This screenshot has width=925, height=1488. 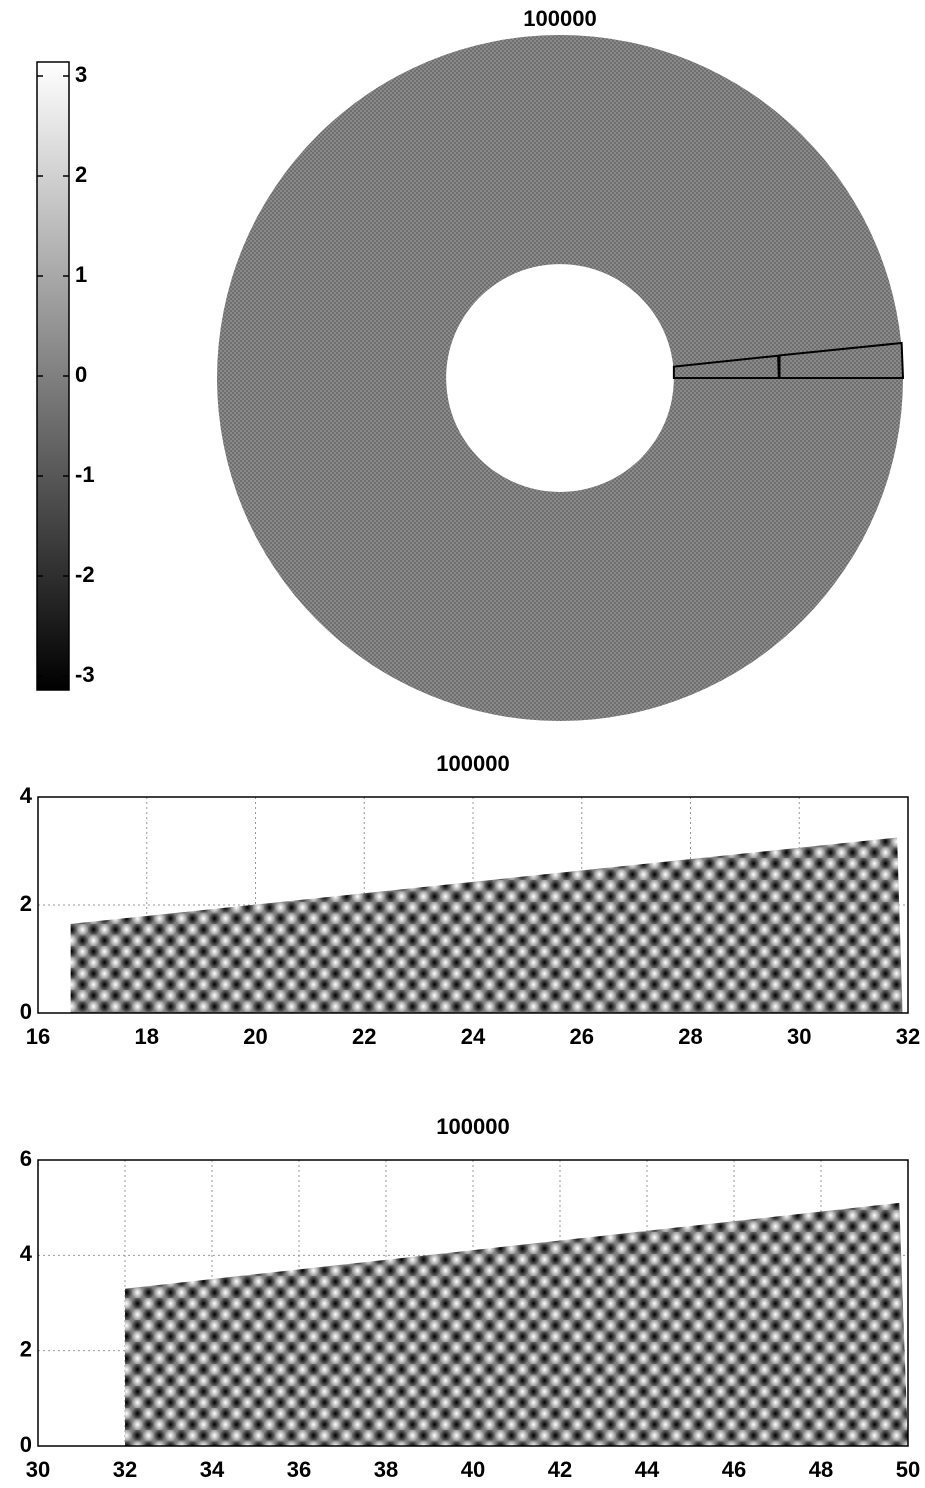 What do you see at coordinates (85, 474) in the screenshot?
I see `colorbar-tick-label: -1` at bounding box center [85, 474].